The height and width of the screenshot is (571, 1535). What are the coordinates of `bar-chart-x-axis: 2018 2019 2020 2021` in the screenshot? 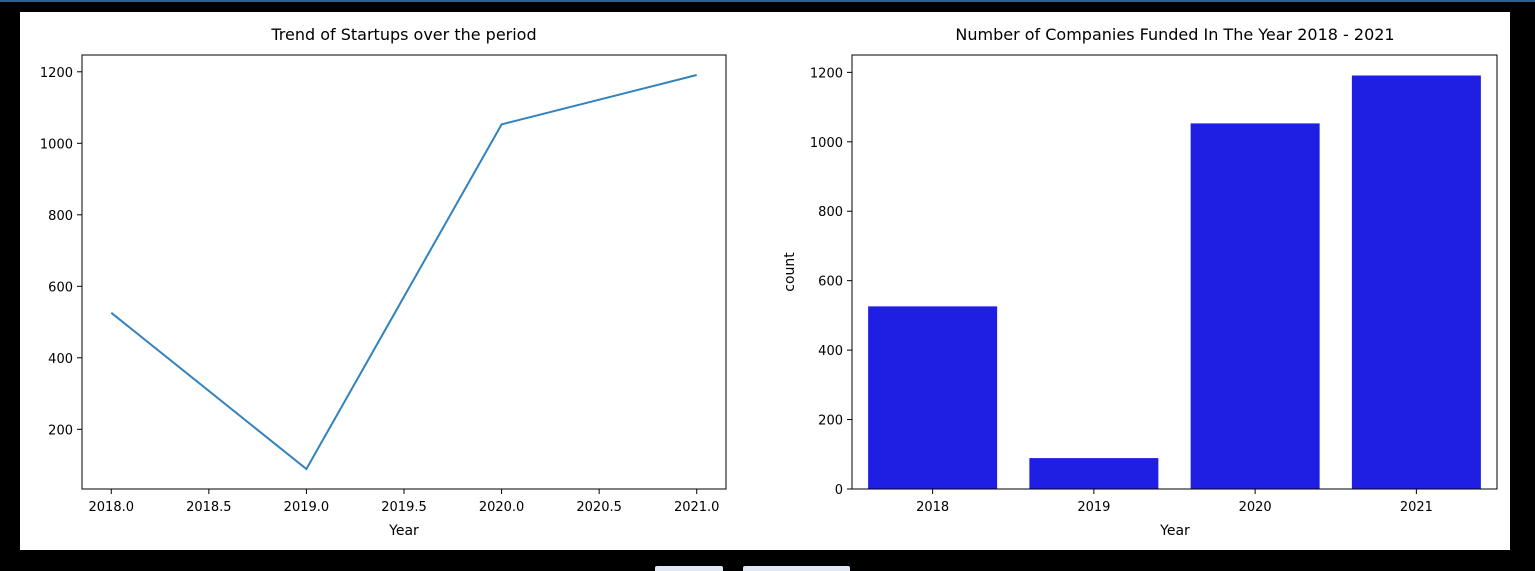 It's located at (1174, 502).